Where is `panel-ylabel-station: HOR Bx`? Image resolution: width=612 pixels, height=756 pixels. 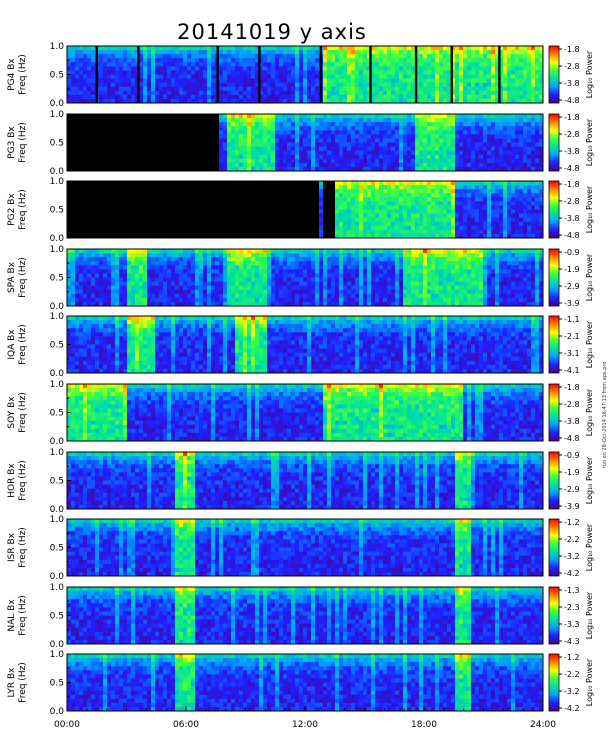 panel-ylabel-station: HOR Bx is located at coordinates (12, 480).